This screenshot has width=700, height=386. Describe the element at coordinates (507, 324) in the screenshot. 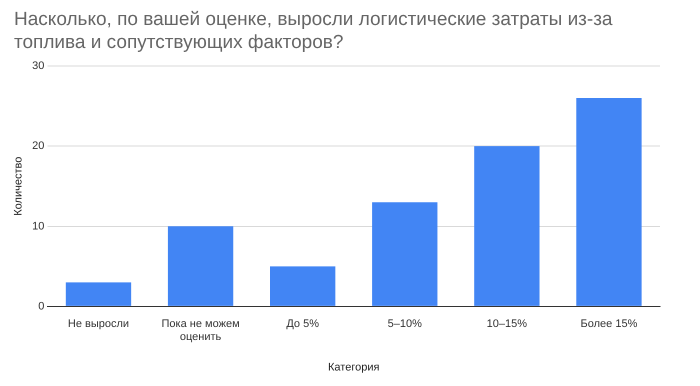

I see `x-tick-label: 10–15%` at that location.